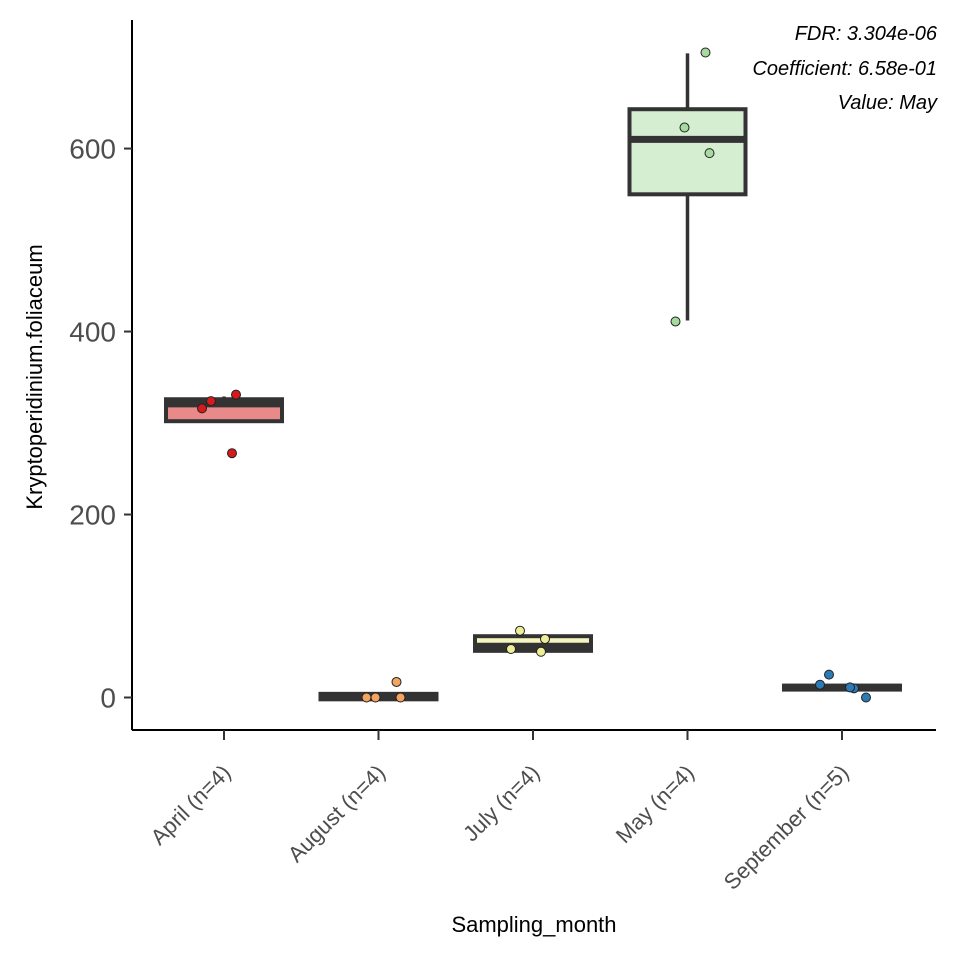 This screenshot has width=960, height=960. I want to click on x-tick-label-july: July (n=4), so click(501, 803).